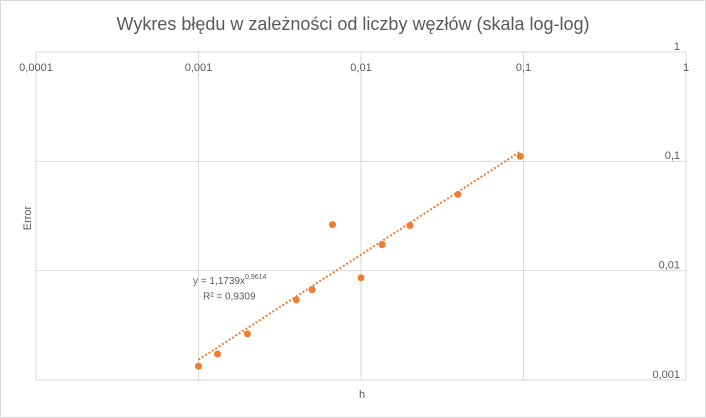 Image resolution: width=706 pixels, height=418 pixels. Describe the element at coordinates (36, 68) in the screenshot. I see `x-tick-label: 0,0001` at that location.